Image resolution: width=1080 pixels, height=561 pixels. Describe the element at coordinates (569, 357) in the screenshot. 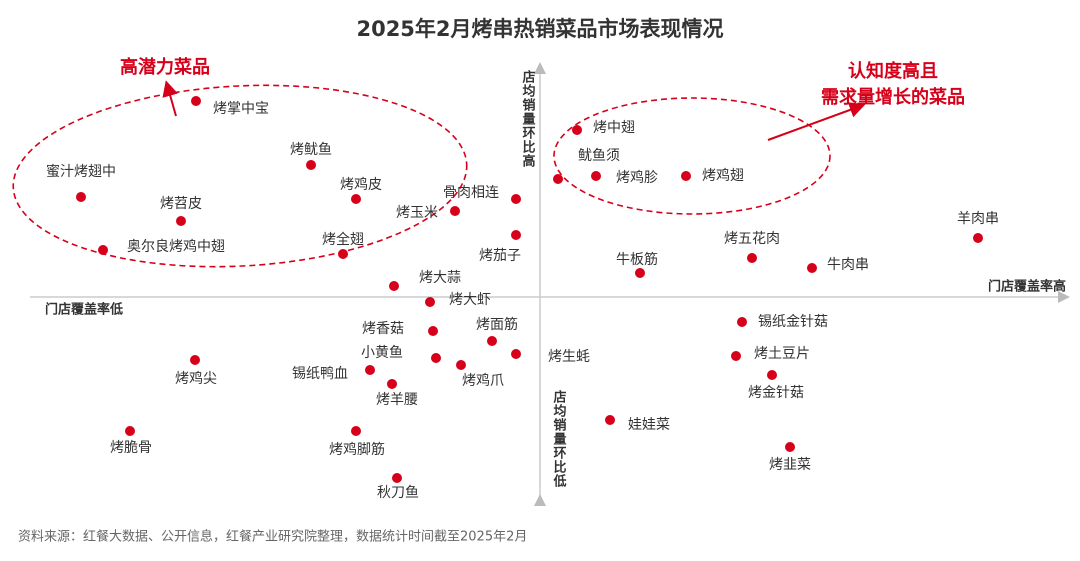

I see `item-label: 烤生蚝` at that location.